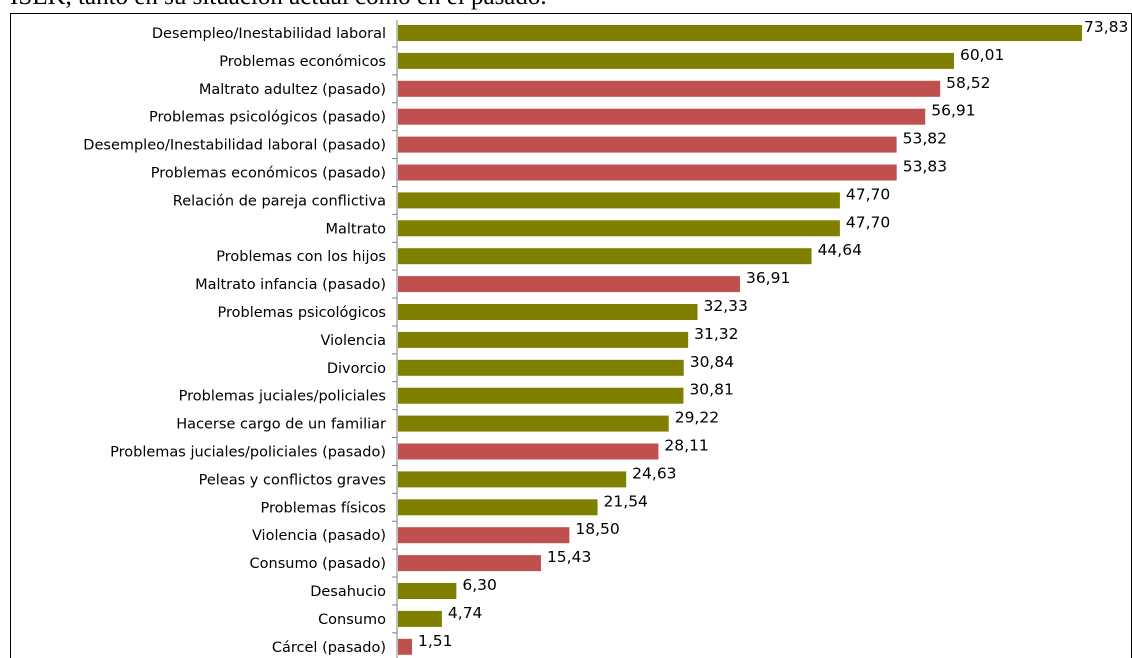 Image resolution: width=1132 pixels, height=658 pixels. What do you see at coordinates (302, 62) in the screenshot?
I see `category-label: Problemas económicos` at bounding box center [302, 62].